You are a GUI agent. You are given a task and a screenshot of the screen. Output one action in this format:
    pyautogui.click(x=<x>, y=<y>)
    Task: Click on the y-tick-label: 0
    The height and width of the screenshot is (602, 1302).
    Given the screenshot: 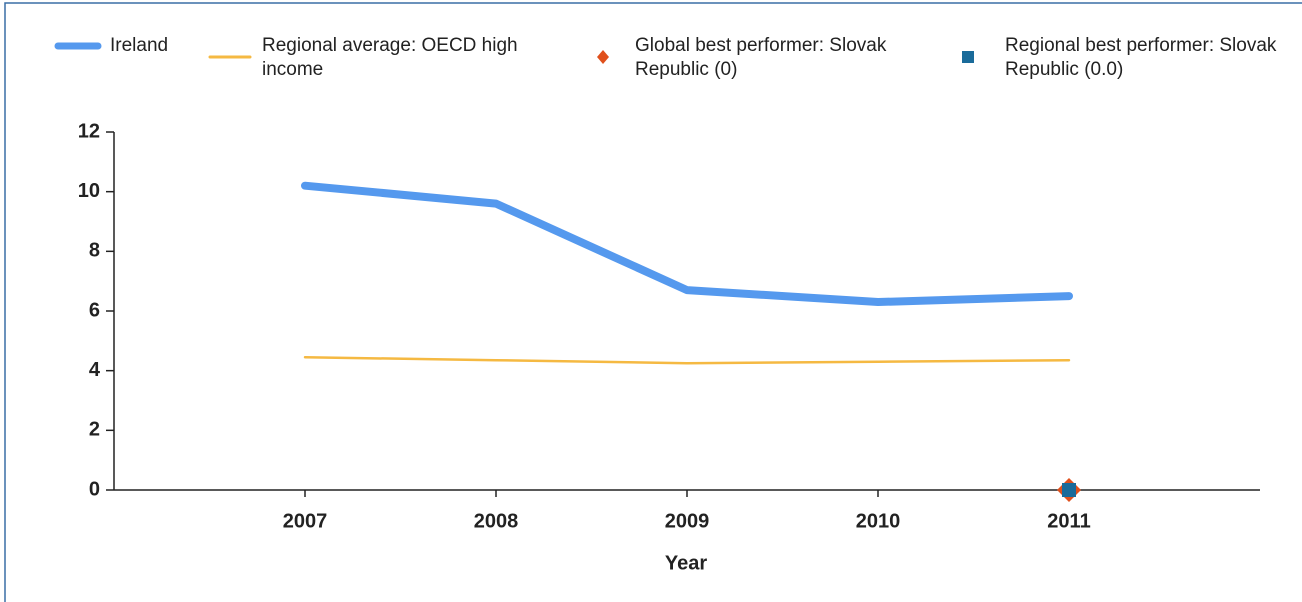 What is the action you would take?
    pyautogui.click(x=94, y=489)
    